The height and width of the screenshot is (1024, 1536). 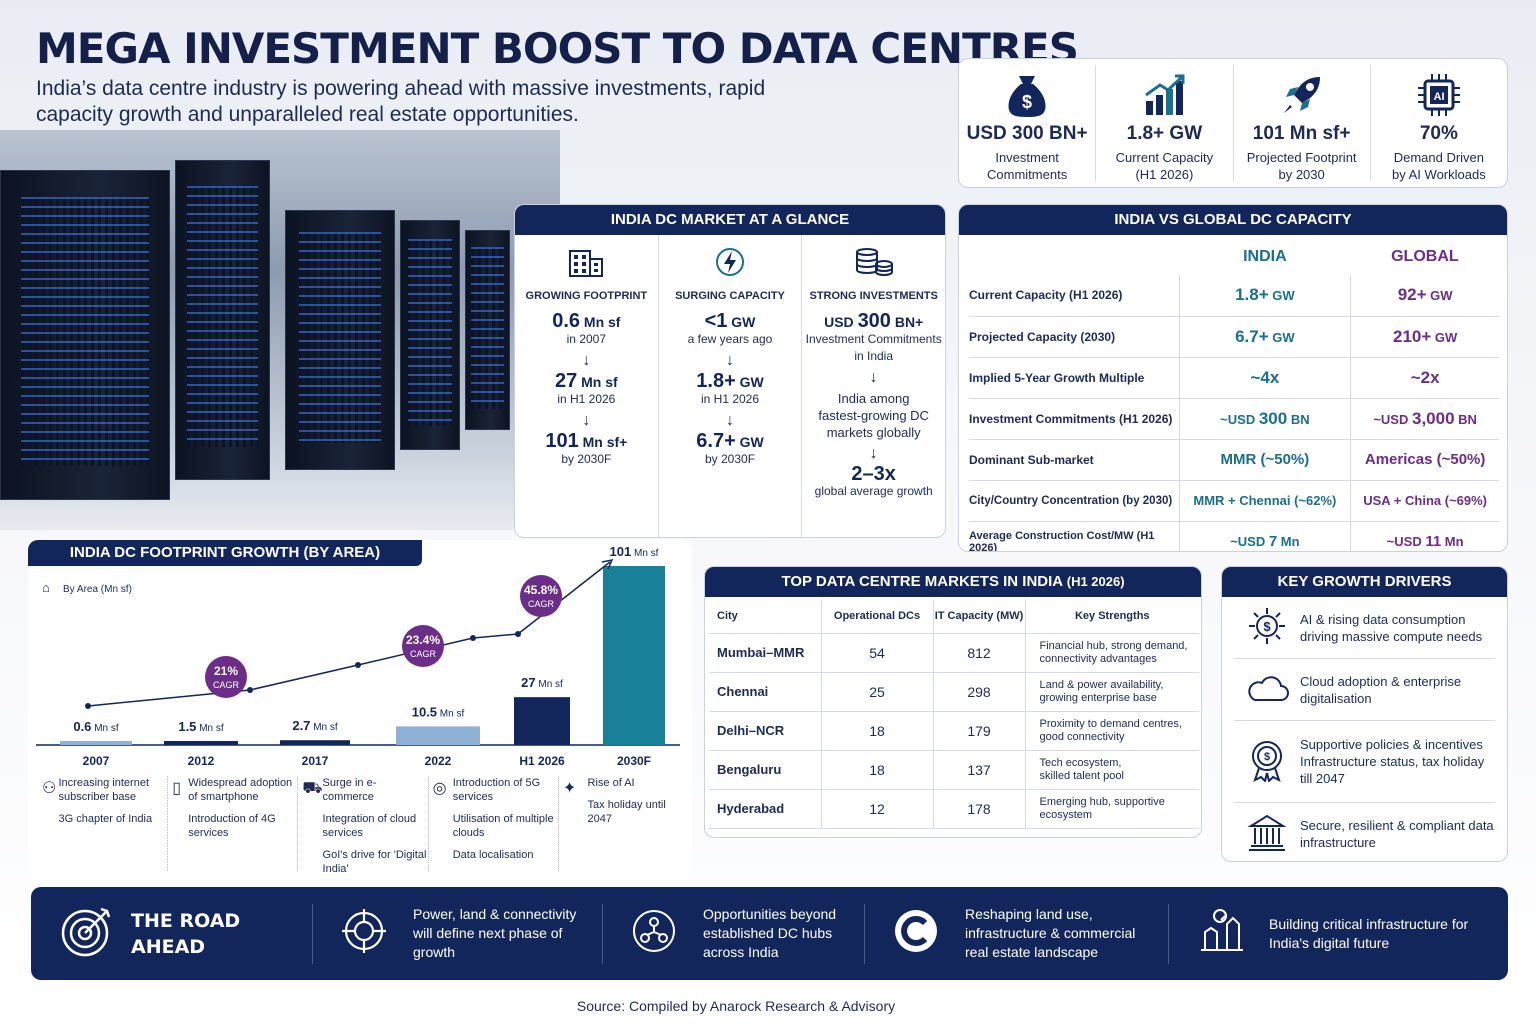 I want to click on ai-chip-text: AI, so click(x=1438, y=97).